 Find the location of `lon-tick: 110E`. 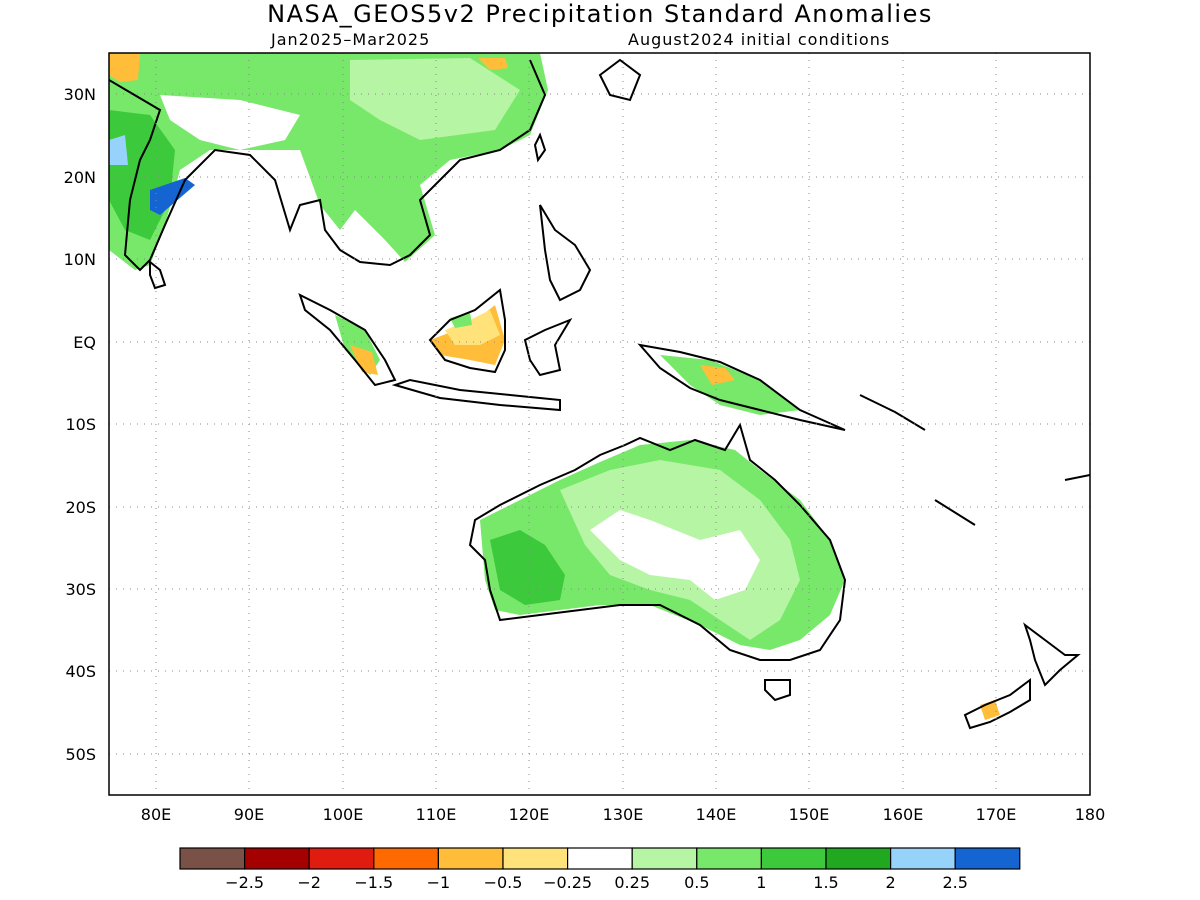

lon-tick: 110E is located at coordinates (436, 814).